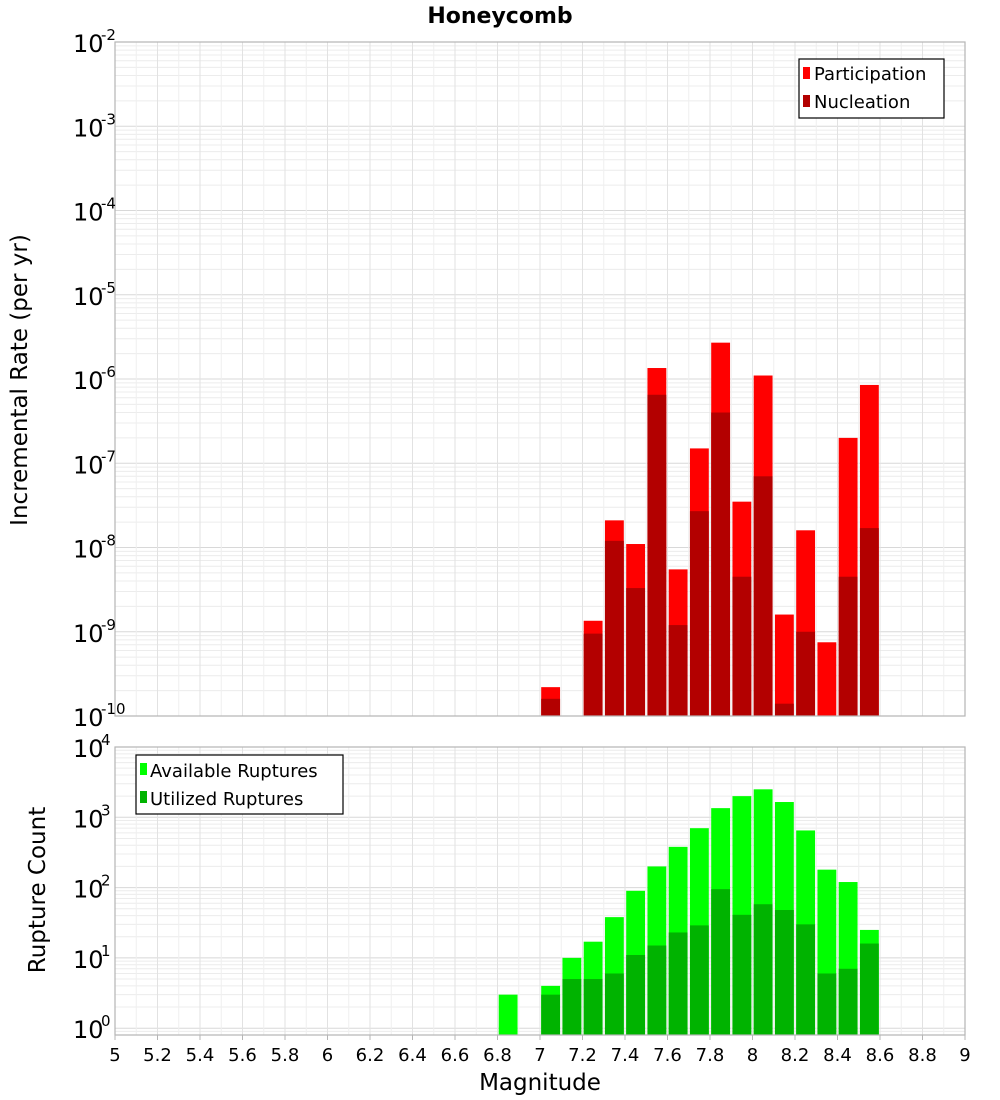  Describe the element at coordinates (870, 74) in the screenshot. I see `legend-participation-label: Participation` at that location.